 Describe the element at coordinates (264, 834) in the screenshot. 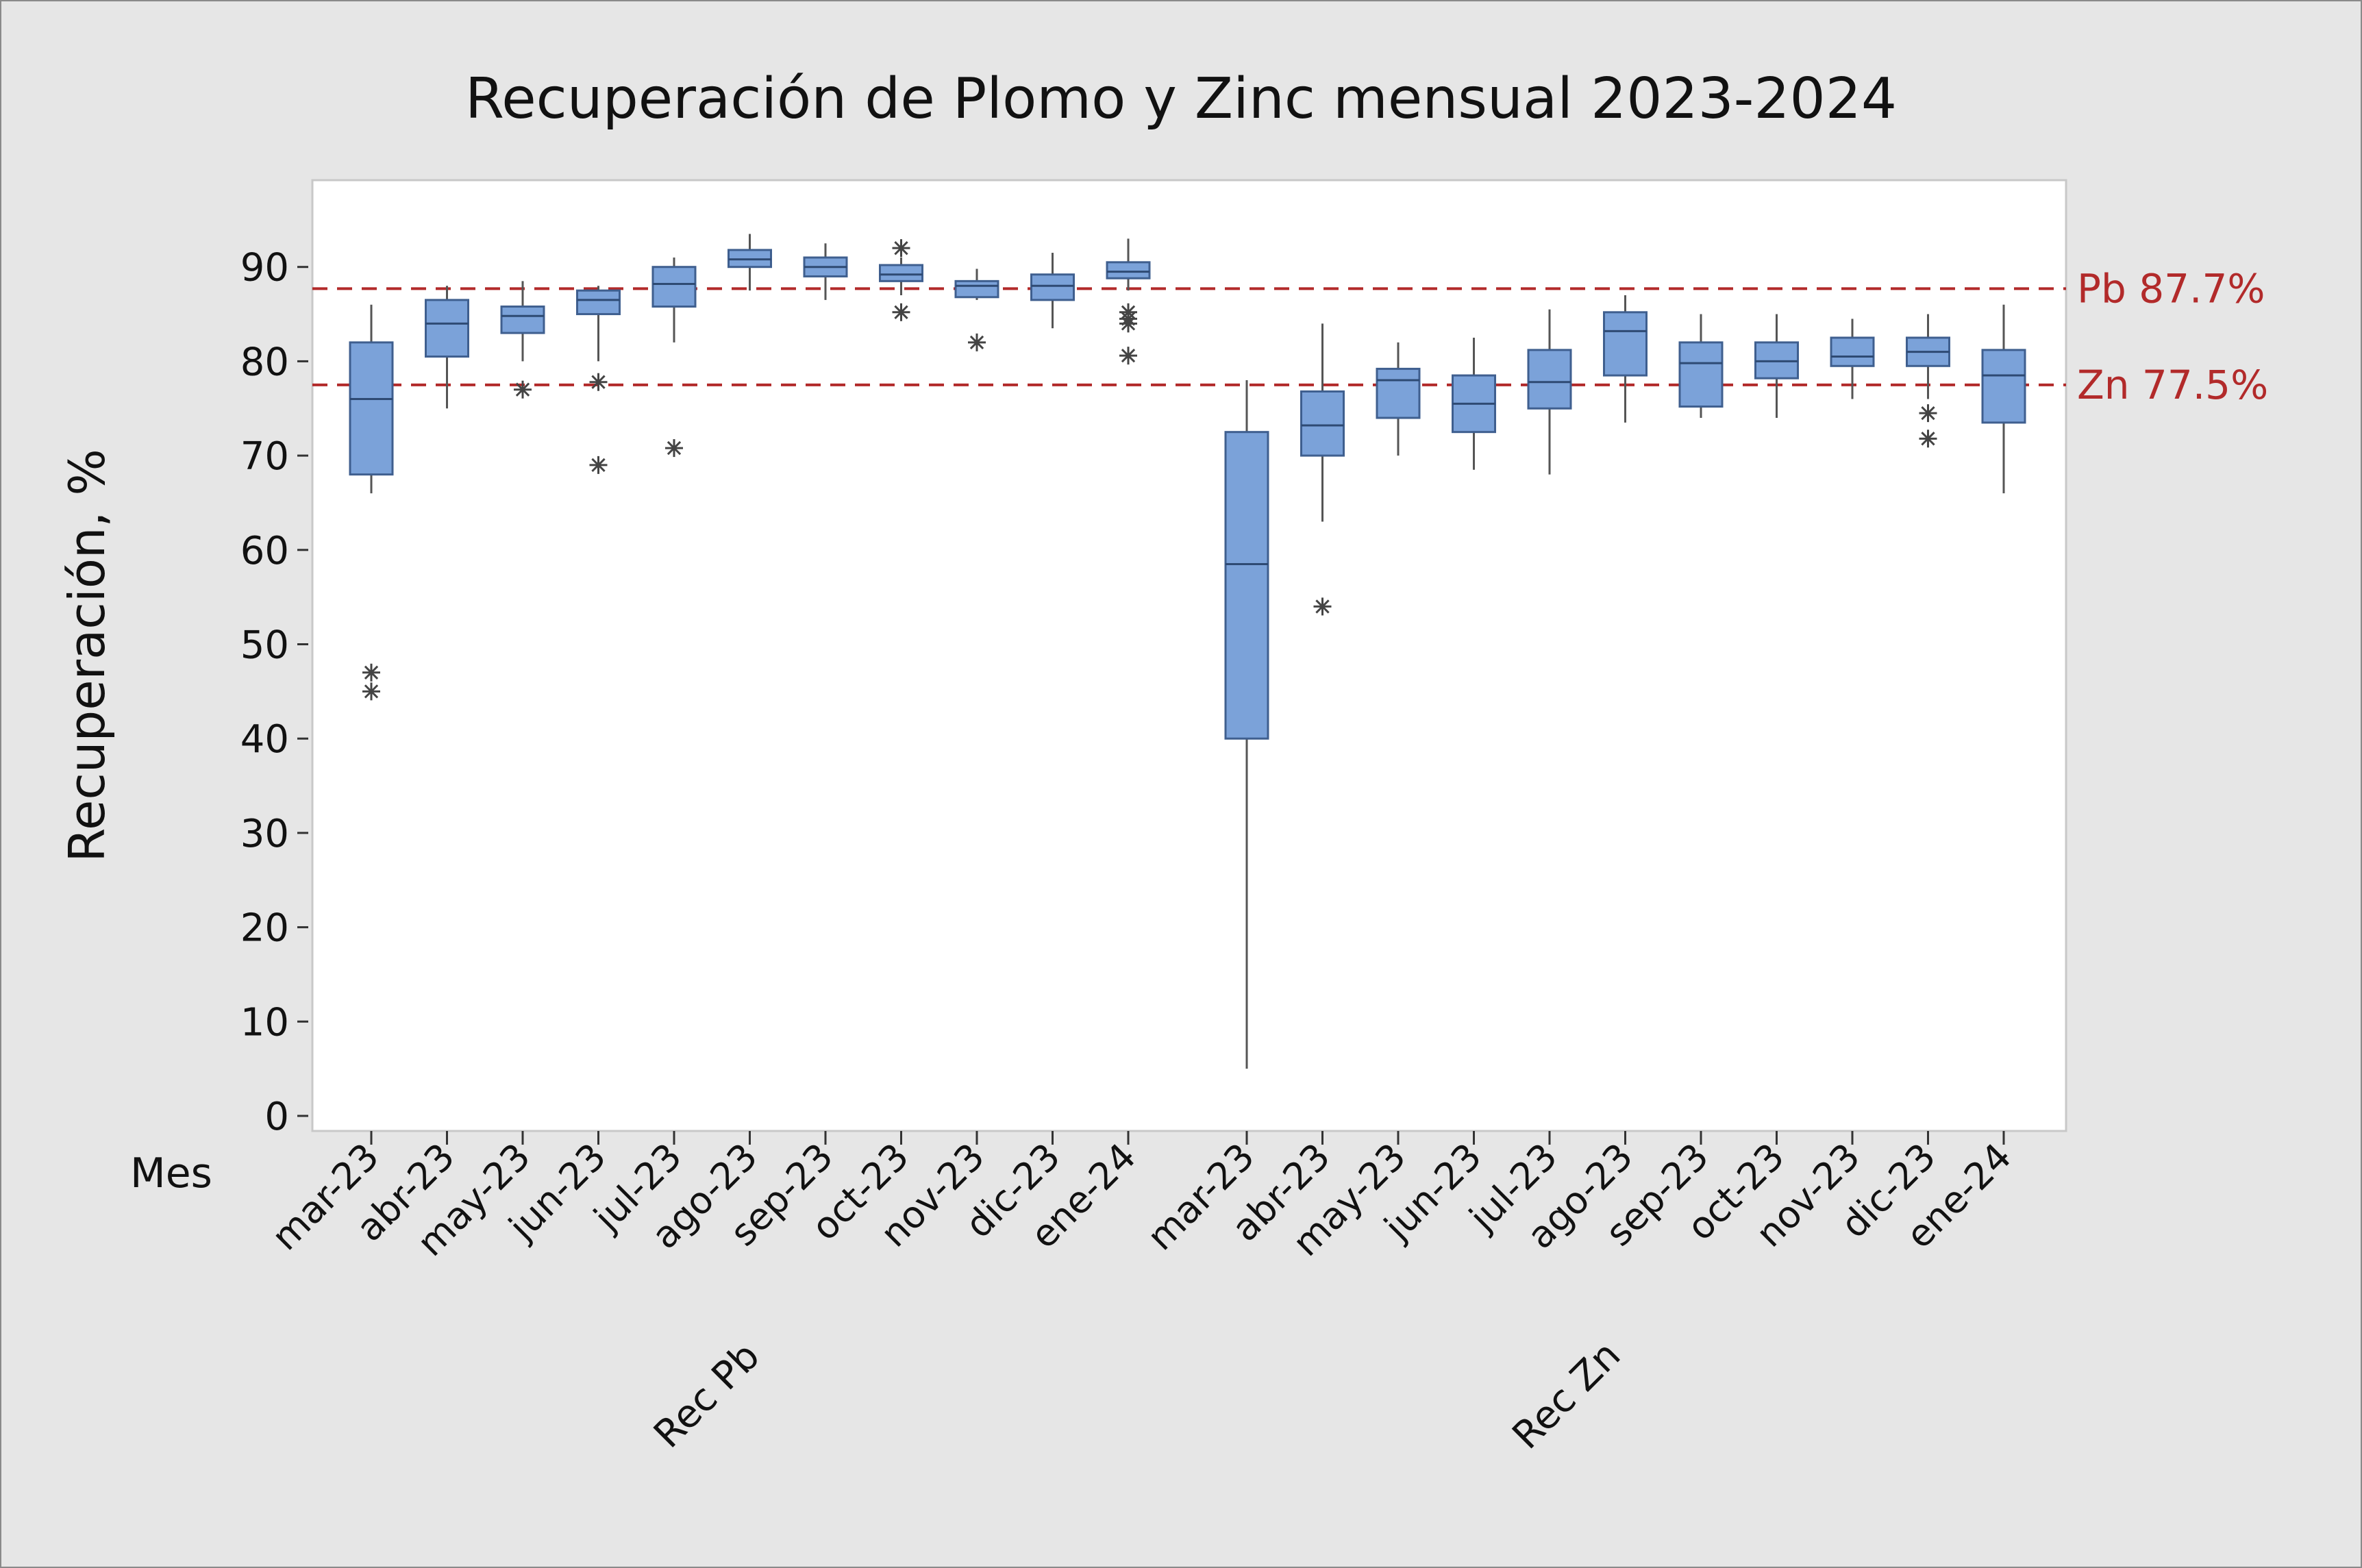

I see `y-tick-label: 30` at that location.